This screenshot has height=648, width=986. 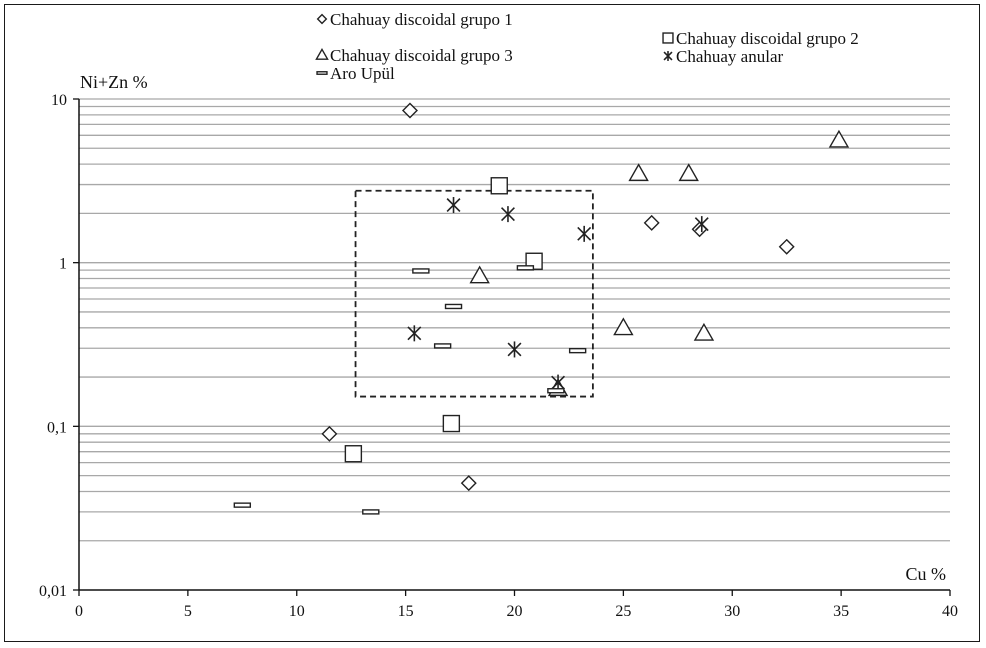 What do you see at coordinates (729, 56) in the screenshot?
I see `legend-label: Chahuay anular` at bounding box center [729, 56].